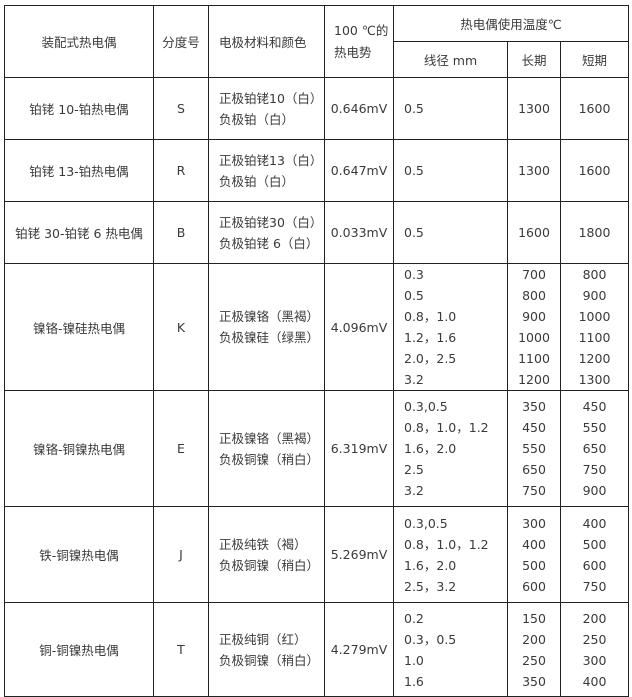  Describe the element at coordinates (534, 379) in the screenshot. I see `long-term-line: 1200` at that location.